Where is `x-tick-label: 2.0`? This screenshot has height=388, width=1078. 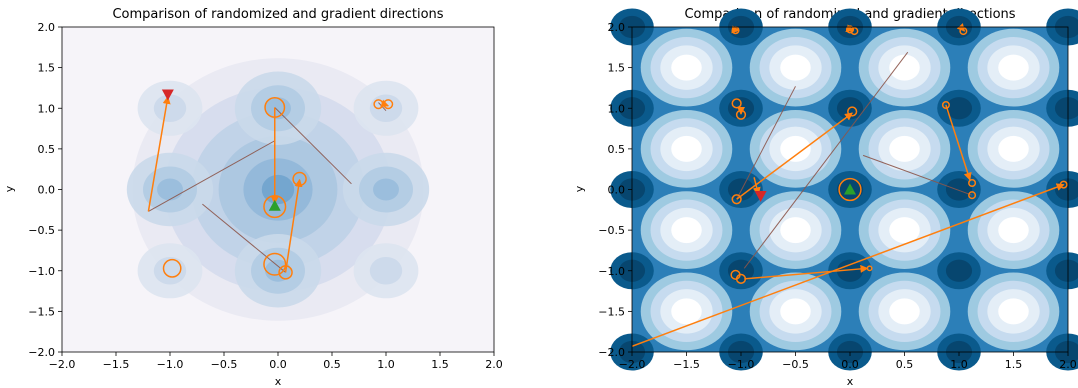 x-tick-label: 2.0 is located at coordinates (494, 364).